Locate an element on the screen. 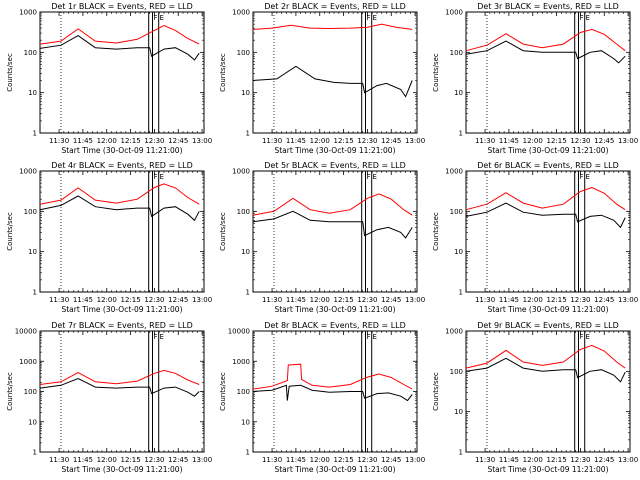 The image size is (640, 480). panel-title: Det 4r BLACK = Events, RED = LLD is located at coordinates (122, 165).